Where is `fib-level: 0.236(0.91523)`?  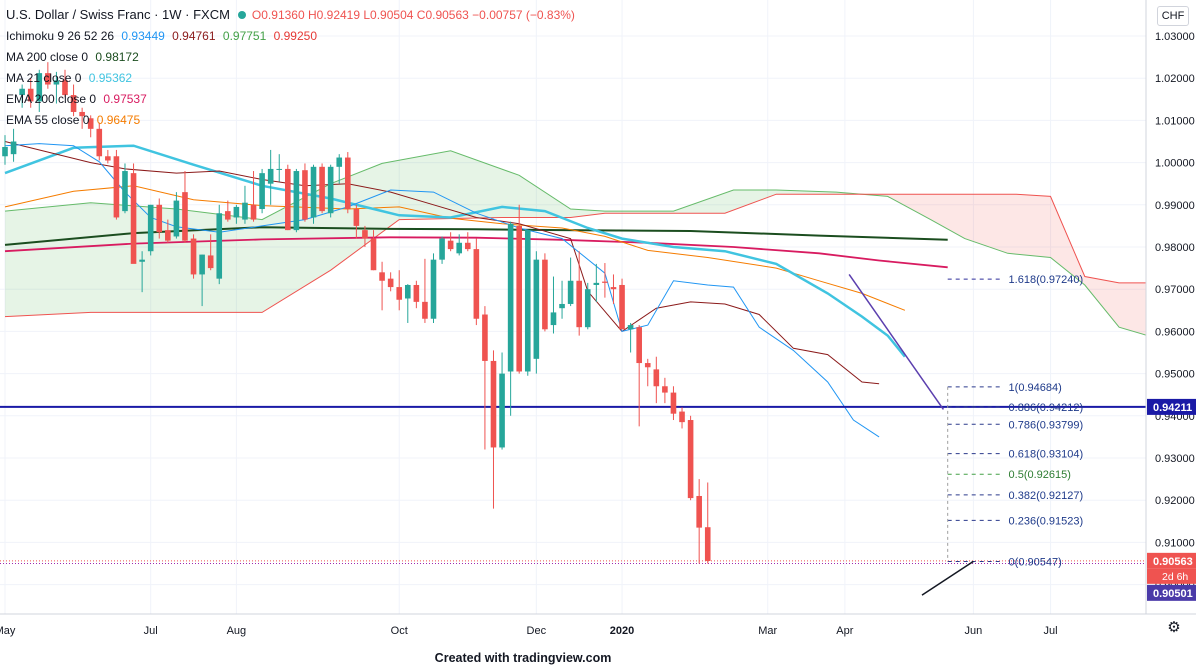
fib-level: 0.236(0.91523) is located at coordinates (1015, 521).